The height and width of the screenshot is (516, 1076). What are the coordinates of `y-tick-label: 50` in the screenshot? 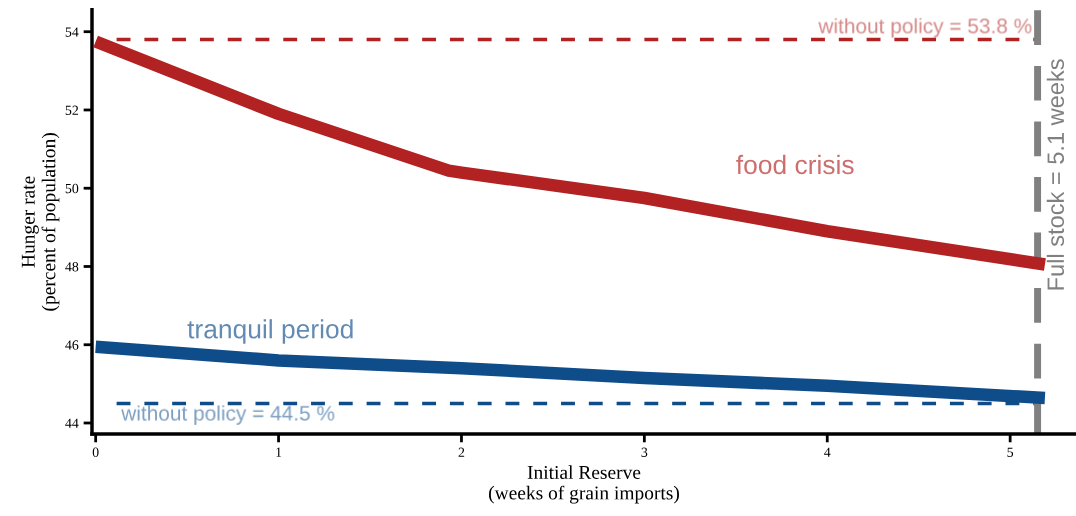 It's located at (72, 188).